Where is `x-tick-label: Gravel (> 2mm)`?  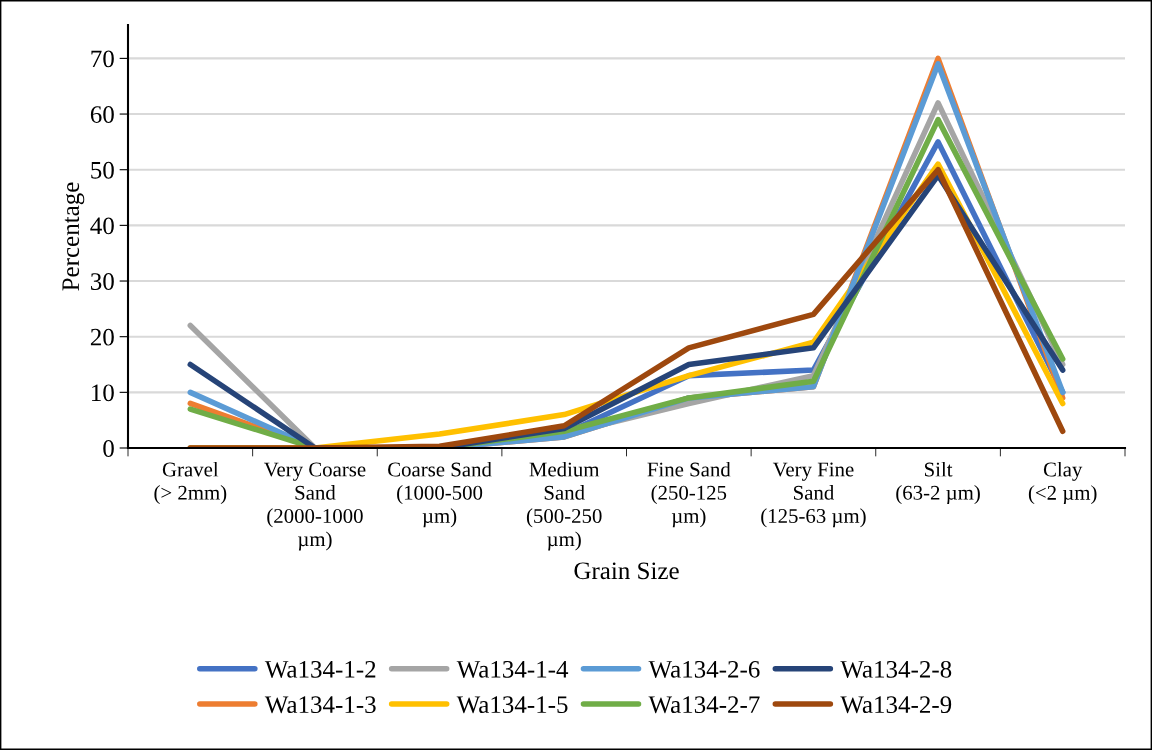
x-tick-label: Gravel (> 2mm) is located at coordinates (190, 483).